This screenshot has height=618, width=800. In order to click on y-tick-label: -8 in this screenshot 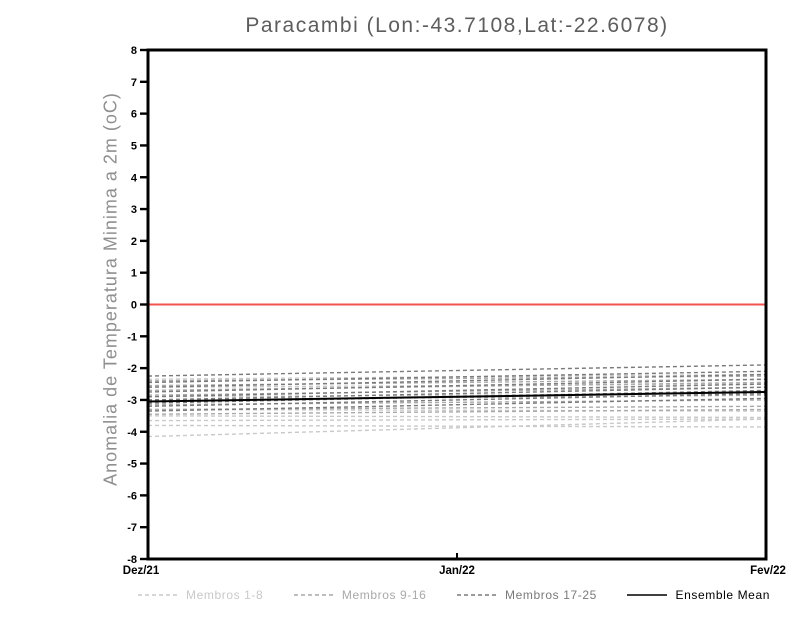, I will do `click(132, 560)`.